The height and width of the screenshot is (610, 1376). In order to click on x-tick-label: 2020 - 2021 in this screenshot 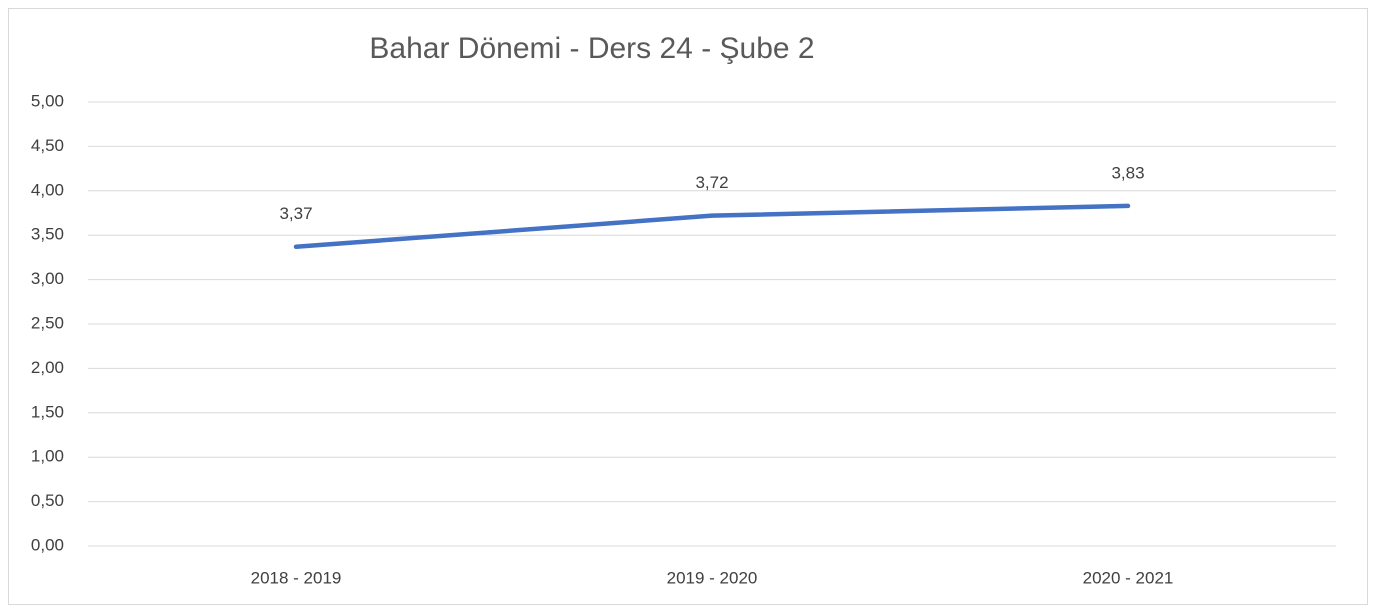, I will do `click(1128, 577)`.